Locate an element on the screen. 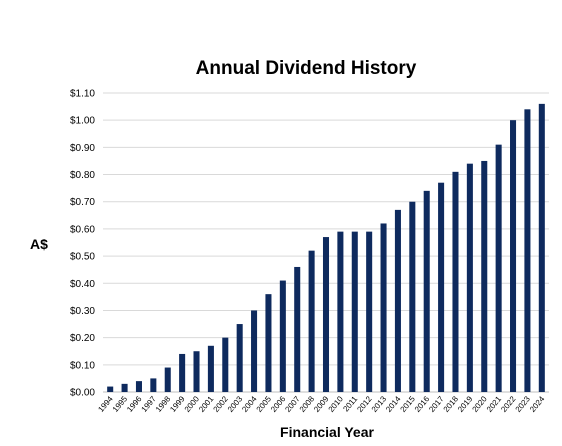  bar-2003 is located at coordinates (239, 358).